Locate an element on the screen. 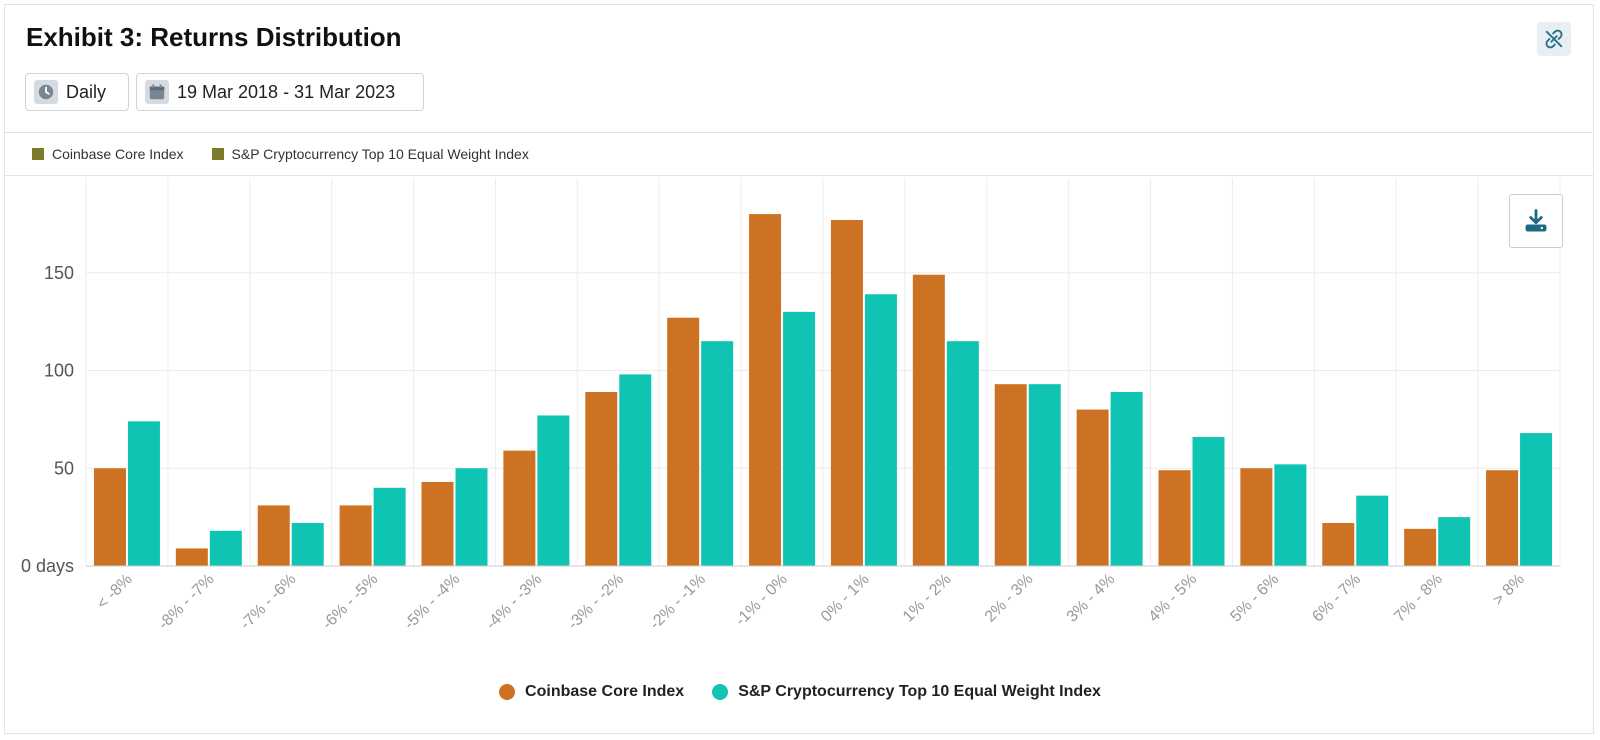 This screenshot has height=740, width=1600. x-tick-label: > 8% is located at coordinates (1509, 590).